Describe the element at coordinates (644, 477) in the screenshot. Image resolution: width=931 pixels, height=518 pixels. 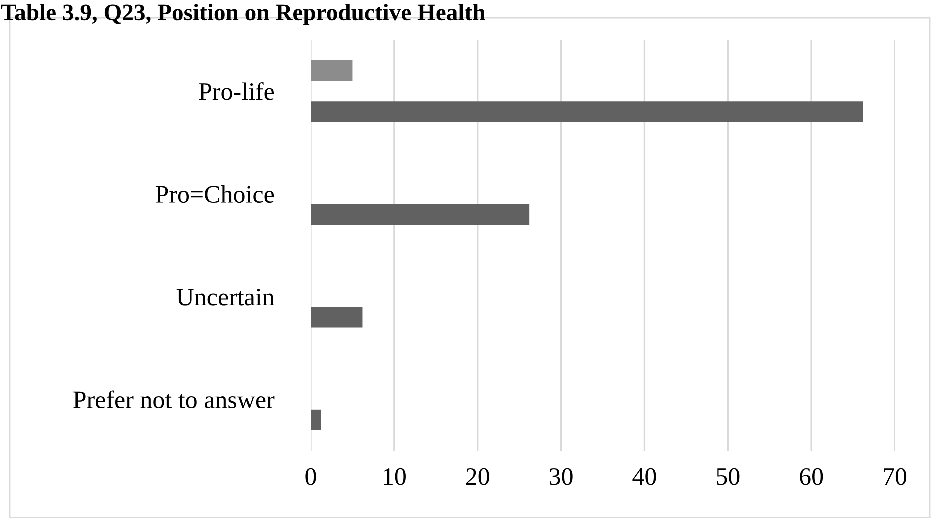
I see `x-tick-label: 40` at that location.